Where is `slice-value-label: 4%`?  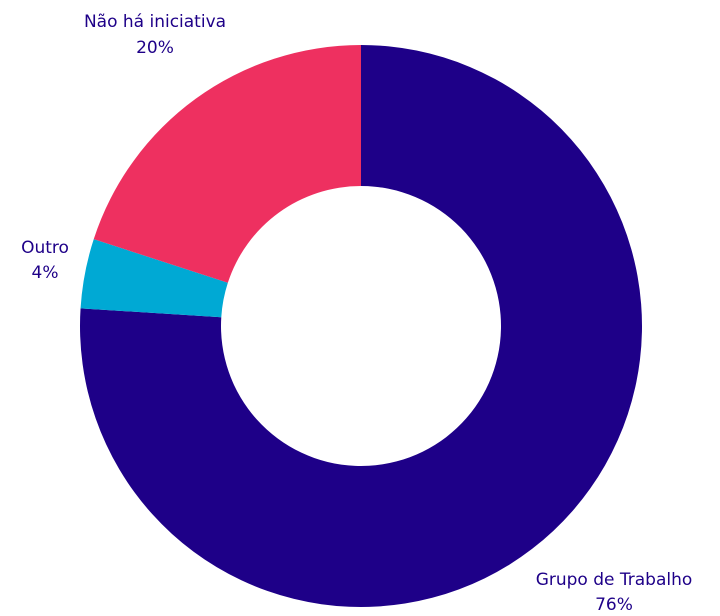 slice-value-label: 4% is located at coordinates (45, 273).